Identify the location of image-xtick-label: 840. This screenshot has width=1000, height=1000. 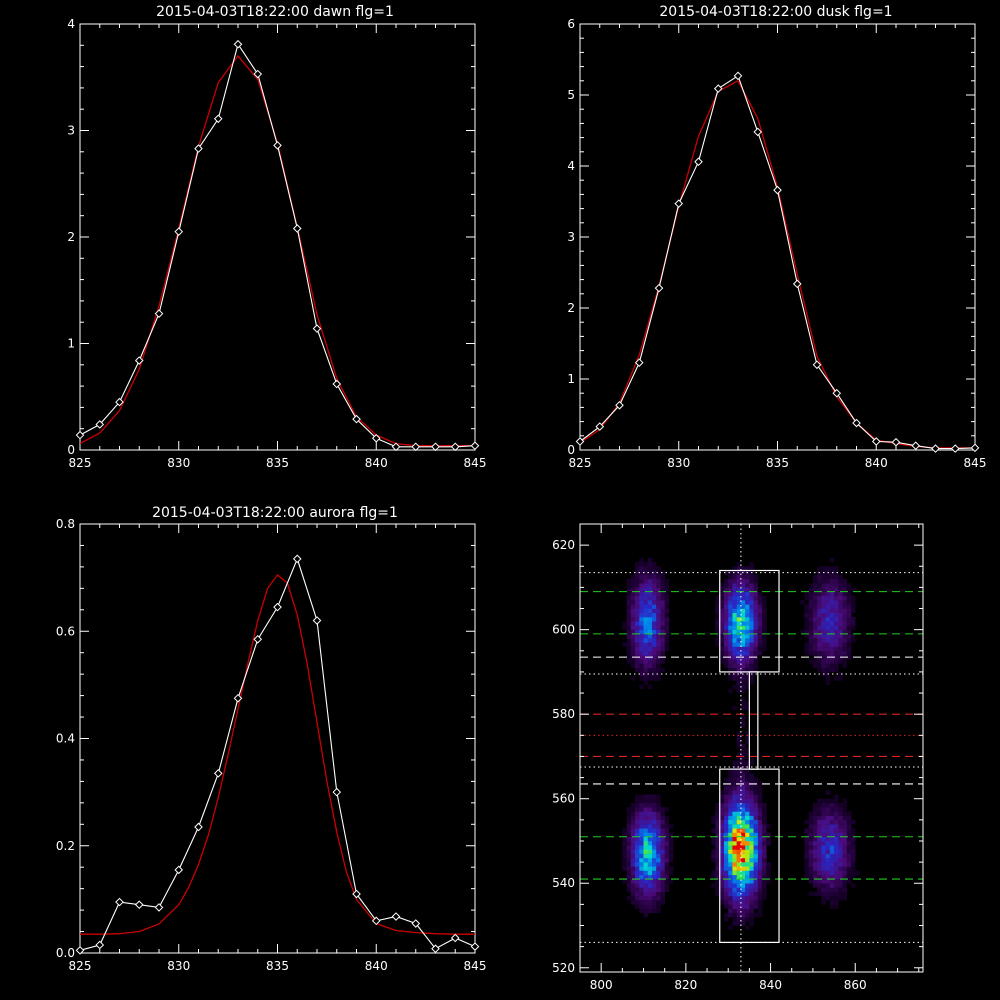
(770, 985).